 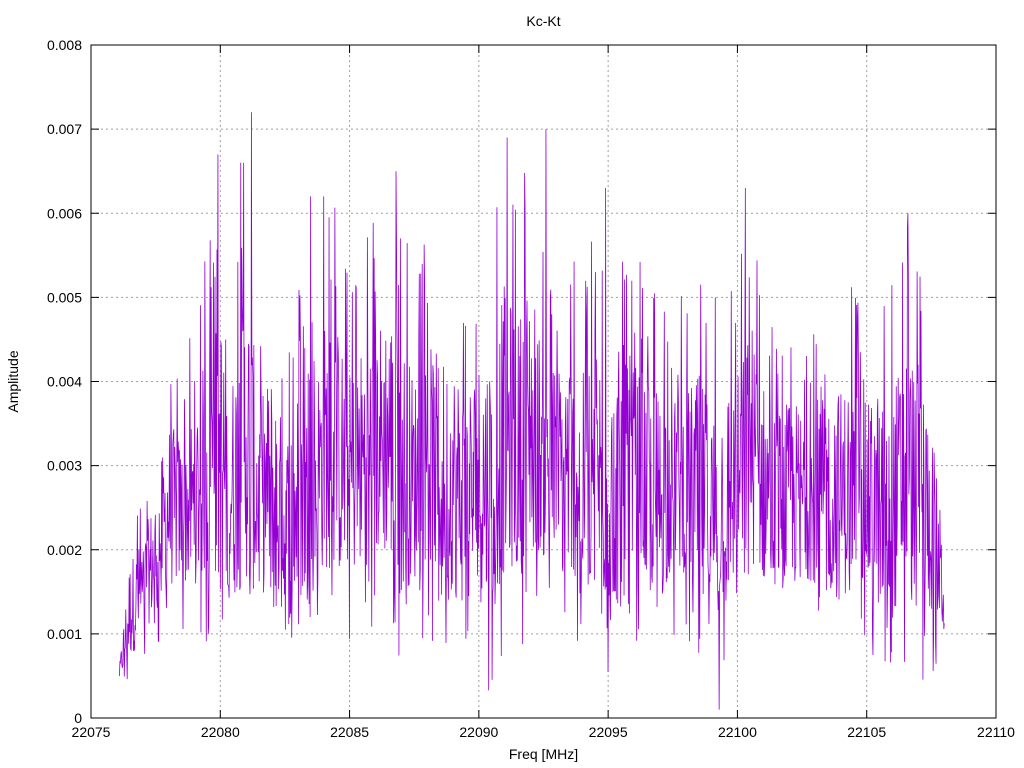 I want to click on y-tick-label: 0.002, so click(x=64, y=550).